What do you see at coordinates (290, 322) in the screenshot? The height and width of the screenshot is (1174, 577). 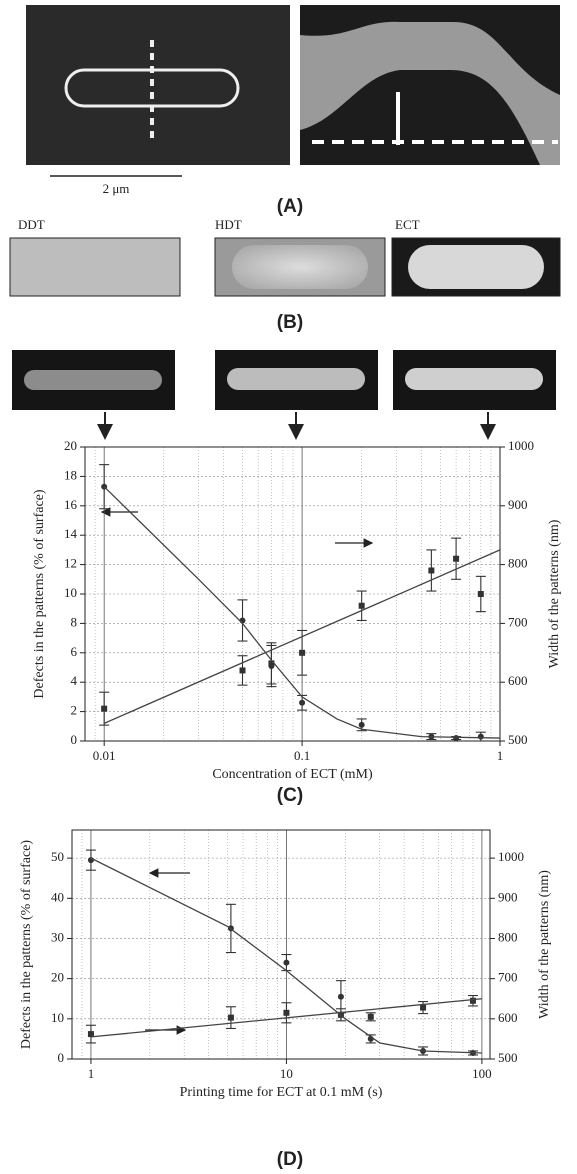 I see `panel-label: (B)` at bounding box center [290, 322].